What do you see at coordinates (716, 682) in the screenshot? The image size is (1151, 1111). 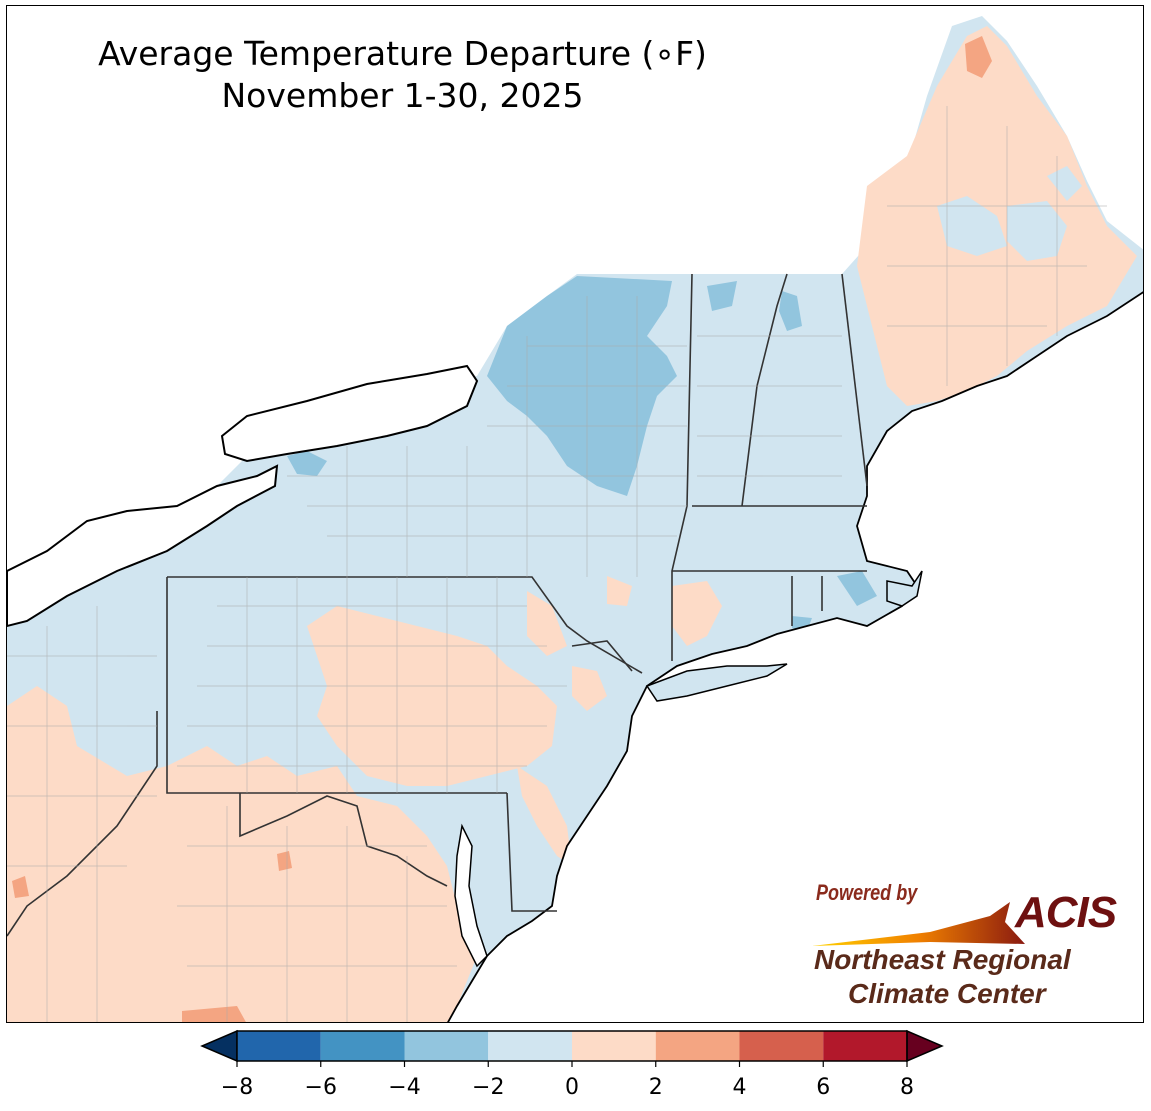 I see `long-island` at bounding box center [716, 682].